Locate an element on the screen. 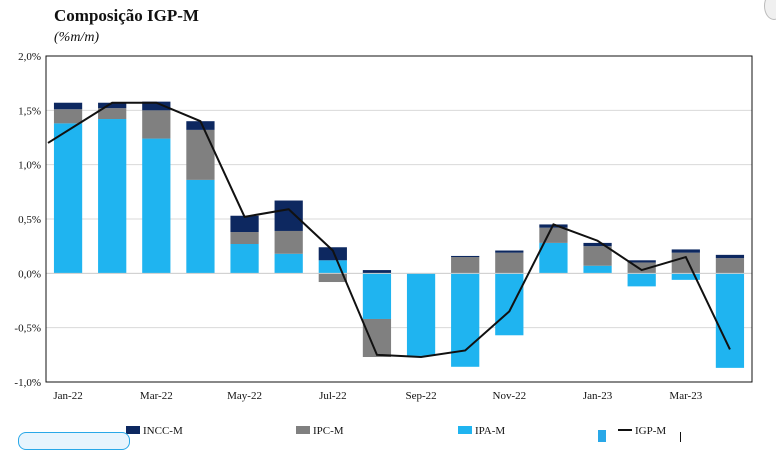  chart-title: Composição IGP-M is located at coordinates (126, 15).